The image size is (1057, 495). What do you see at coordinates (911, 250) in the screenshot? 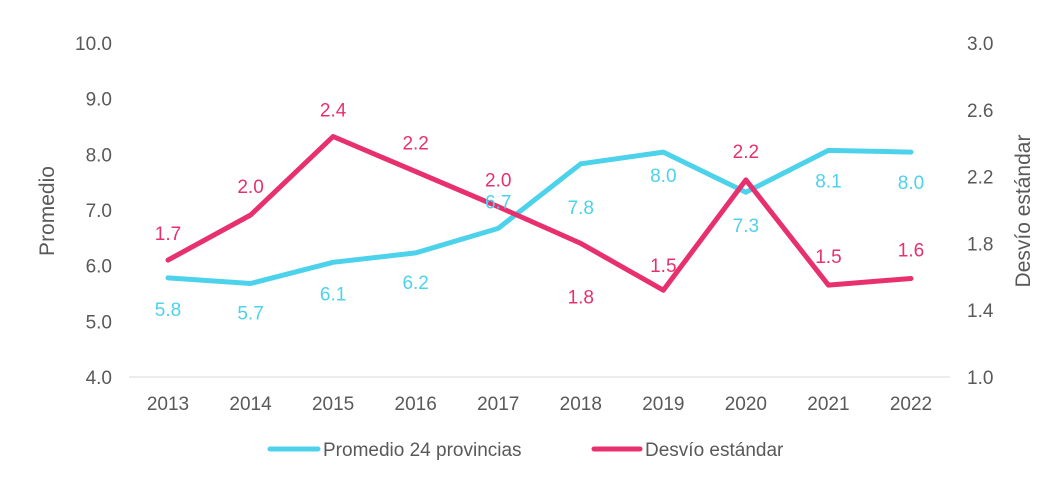
I see `data-label-desvio: 1.6` at bounding box center [911, 250].